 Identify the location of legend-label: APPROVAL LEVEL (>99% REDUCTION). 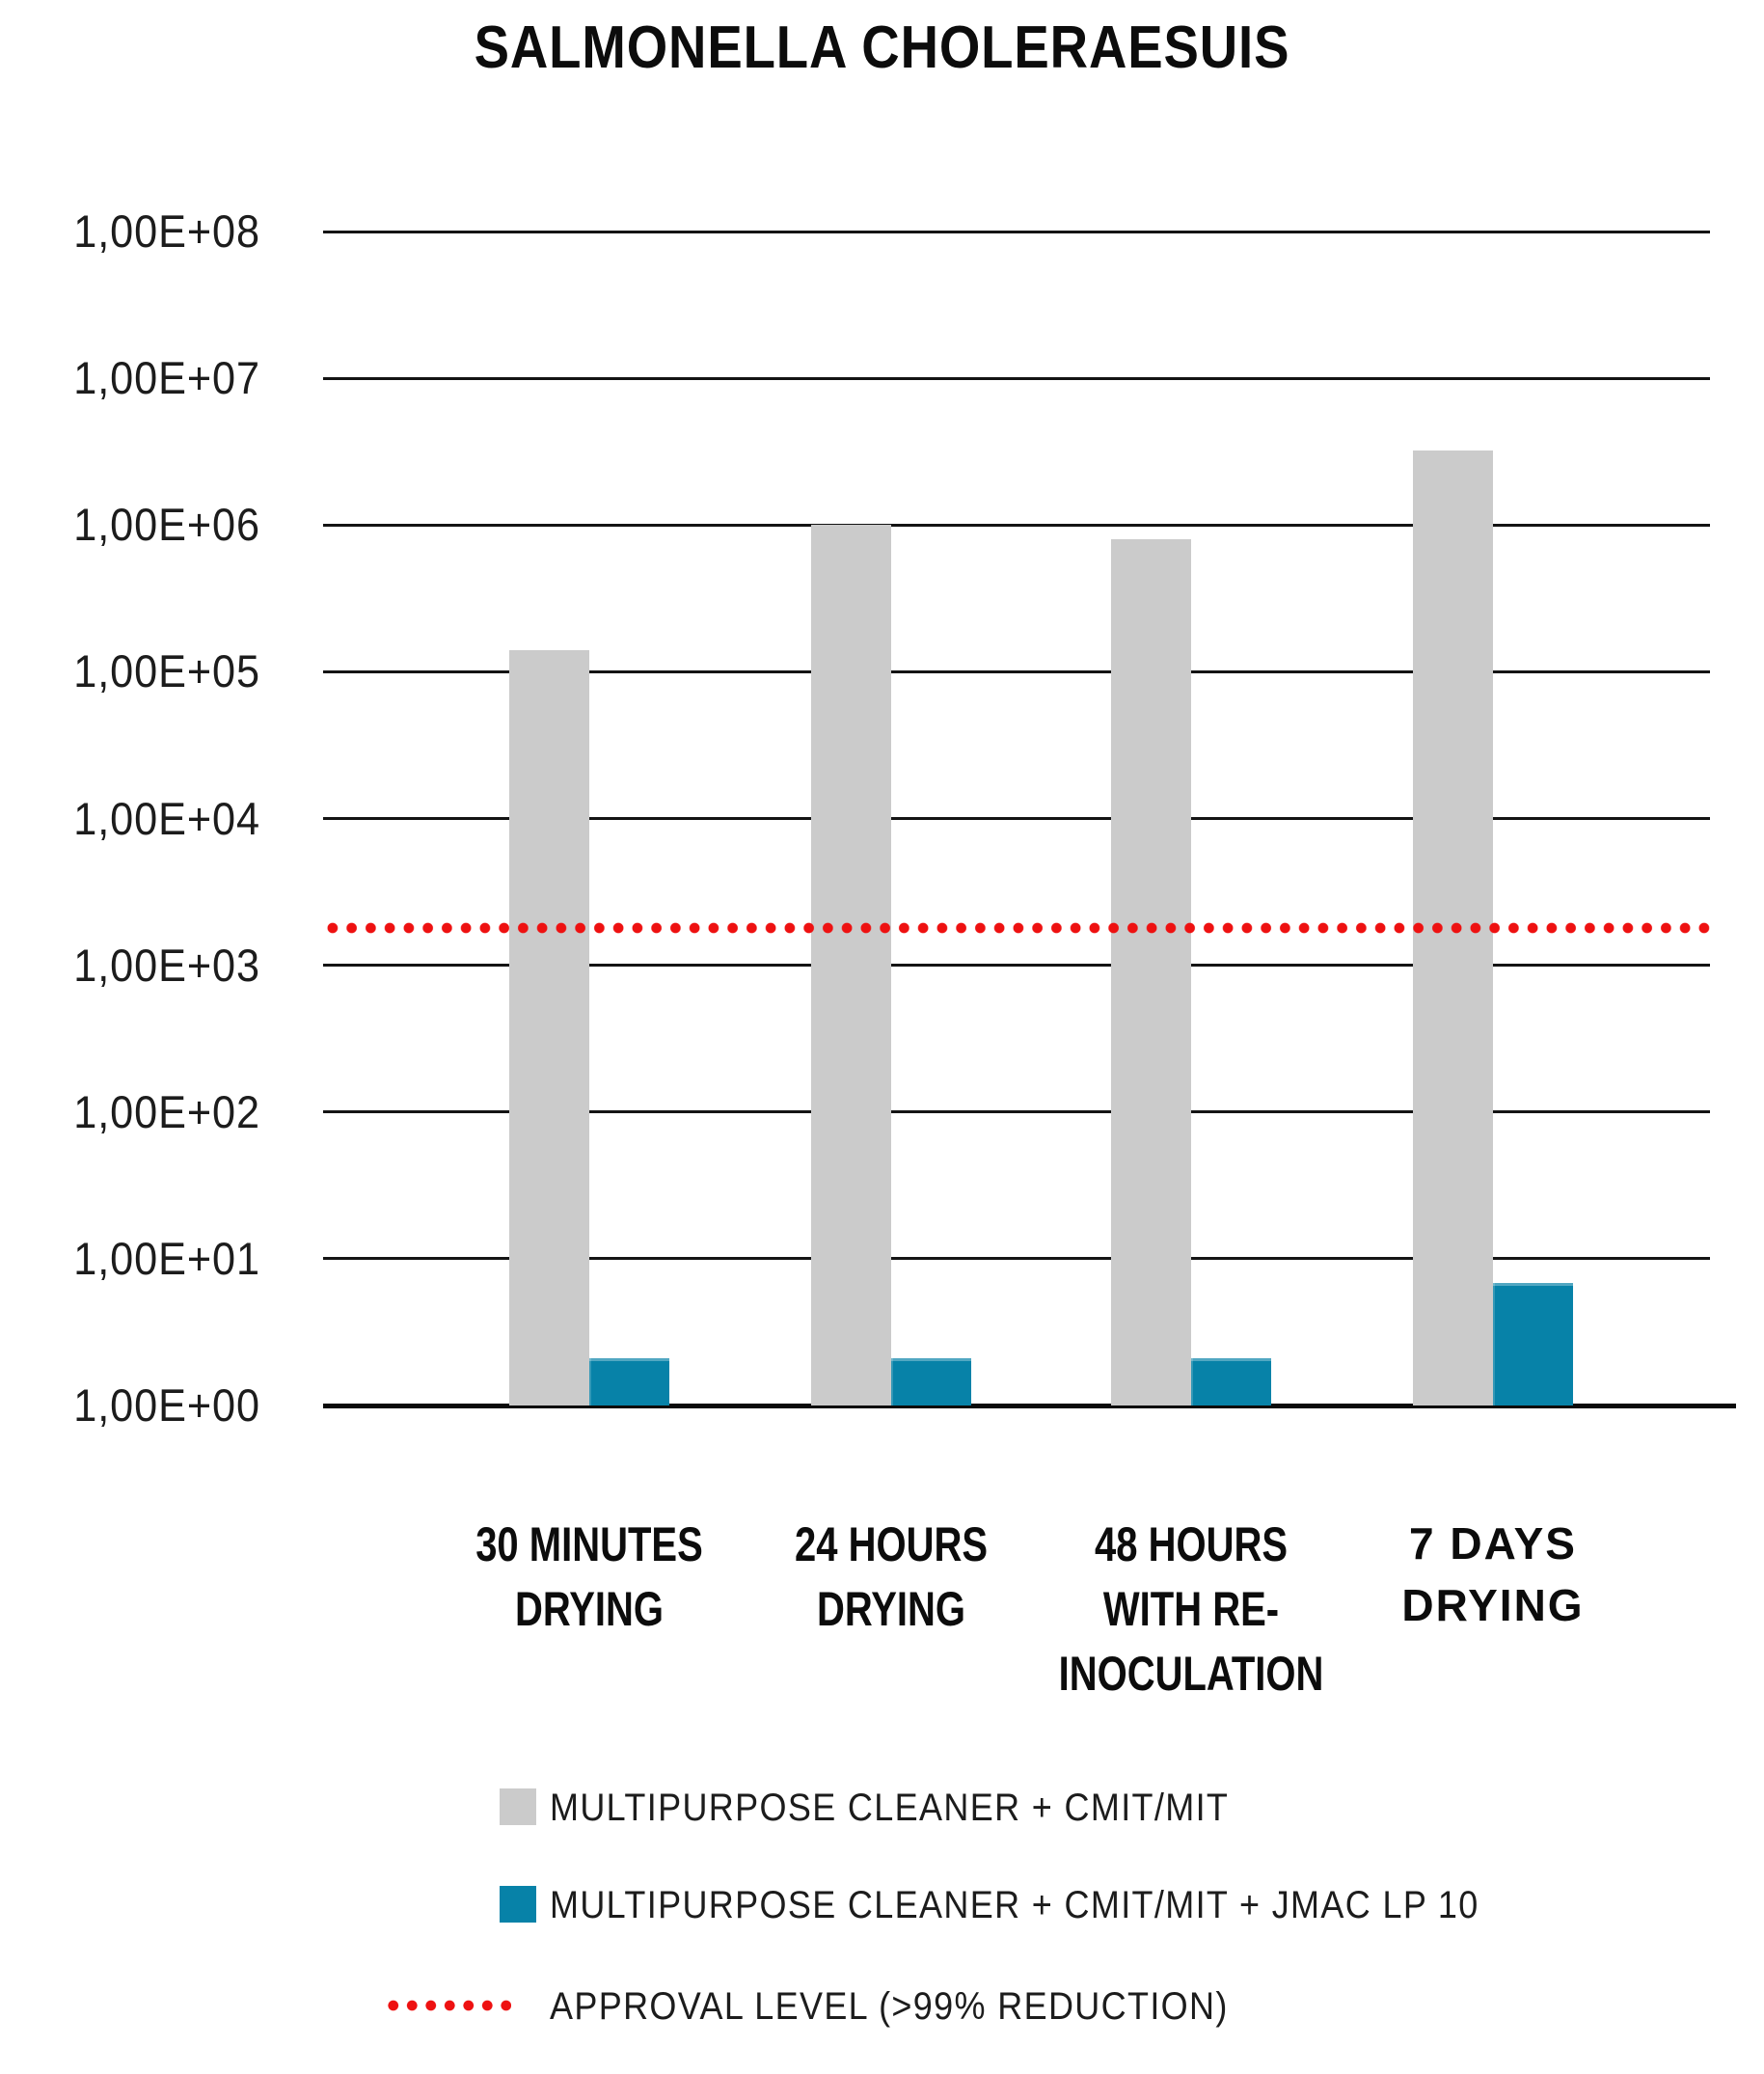
(890, 2006).